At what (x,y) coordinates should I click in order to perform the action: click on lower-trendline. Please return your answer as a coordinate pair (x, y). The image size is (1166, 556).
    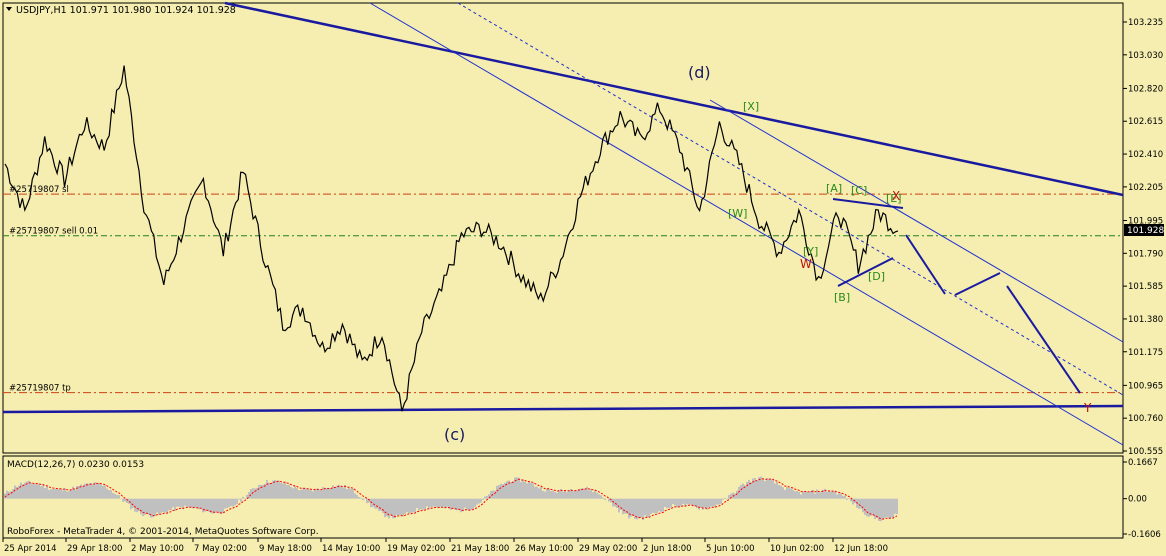
    Looking at the image, I should click on (563, 409).